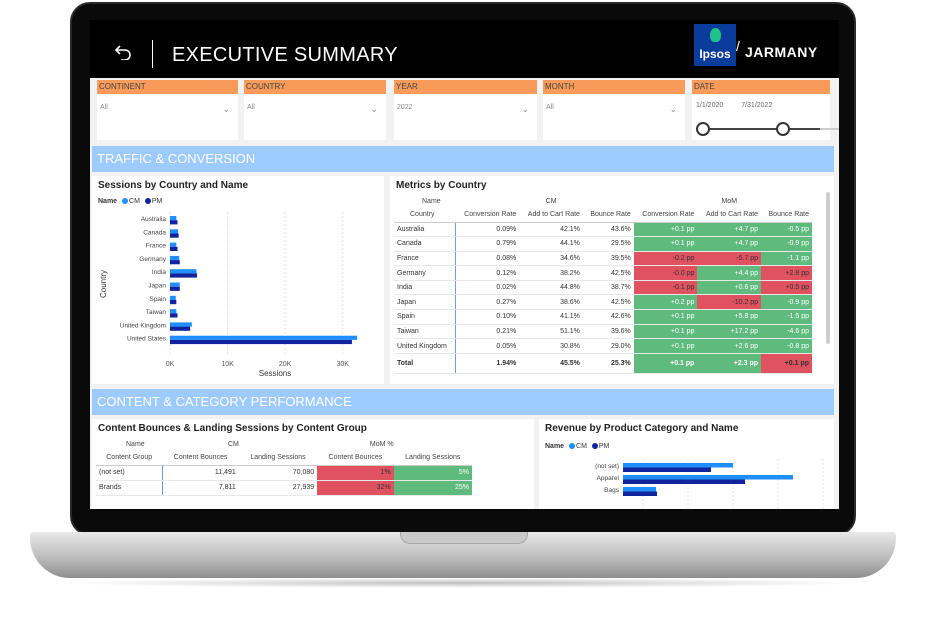 The width and height of the screenshot is (928, 619). I want to click on legend-cm-dot, so click(572, 446).